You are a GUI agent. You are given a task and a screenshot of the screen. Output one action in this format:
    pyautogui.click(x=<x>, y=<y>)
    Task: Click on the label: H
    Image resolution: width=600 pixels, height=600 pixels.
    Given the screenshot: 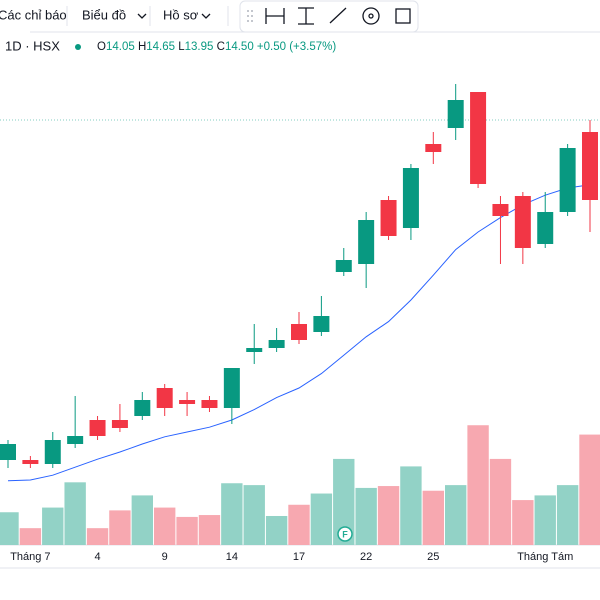 What is the action you would take?
    pyautogui.click(x=142, y=47)
    